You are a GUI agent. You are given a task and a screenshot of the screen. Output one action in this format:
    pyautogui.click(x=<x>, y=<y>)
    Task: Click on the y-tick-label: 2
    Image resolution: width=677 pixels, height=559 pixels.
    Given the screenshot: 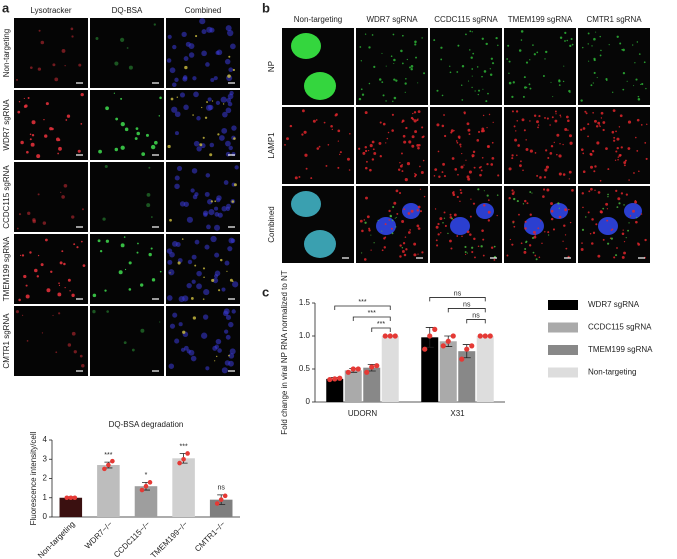 What is the action you would take?
    pyautogui.click(x=45, y=478)
    